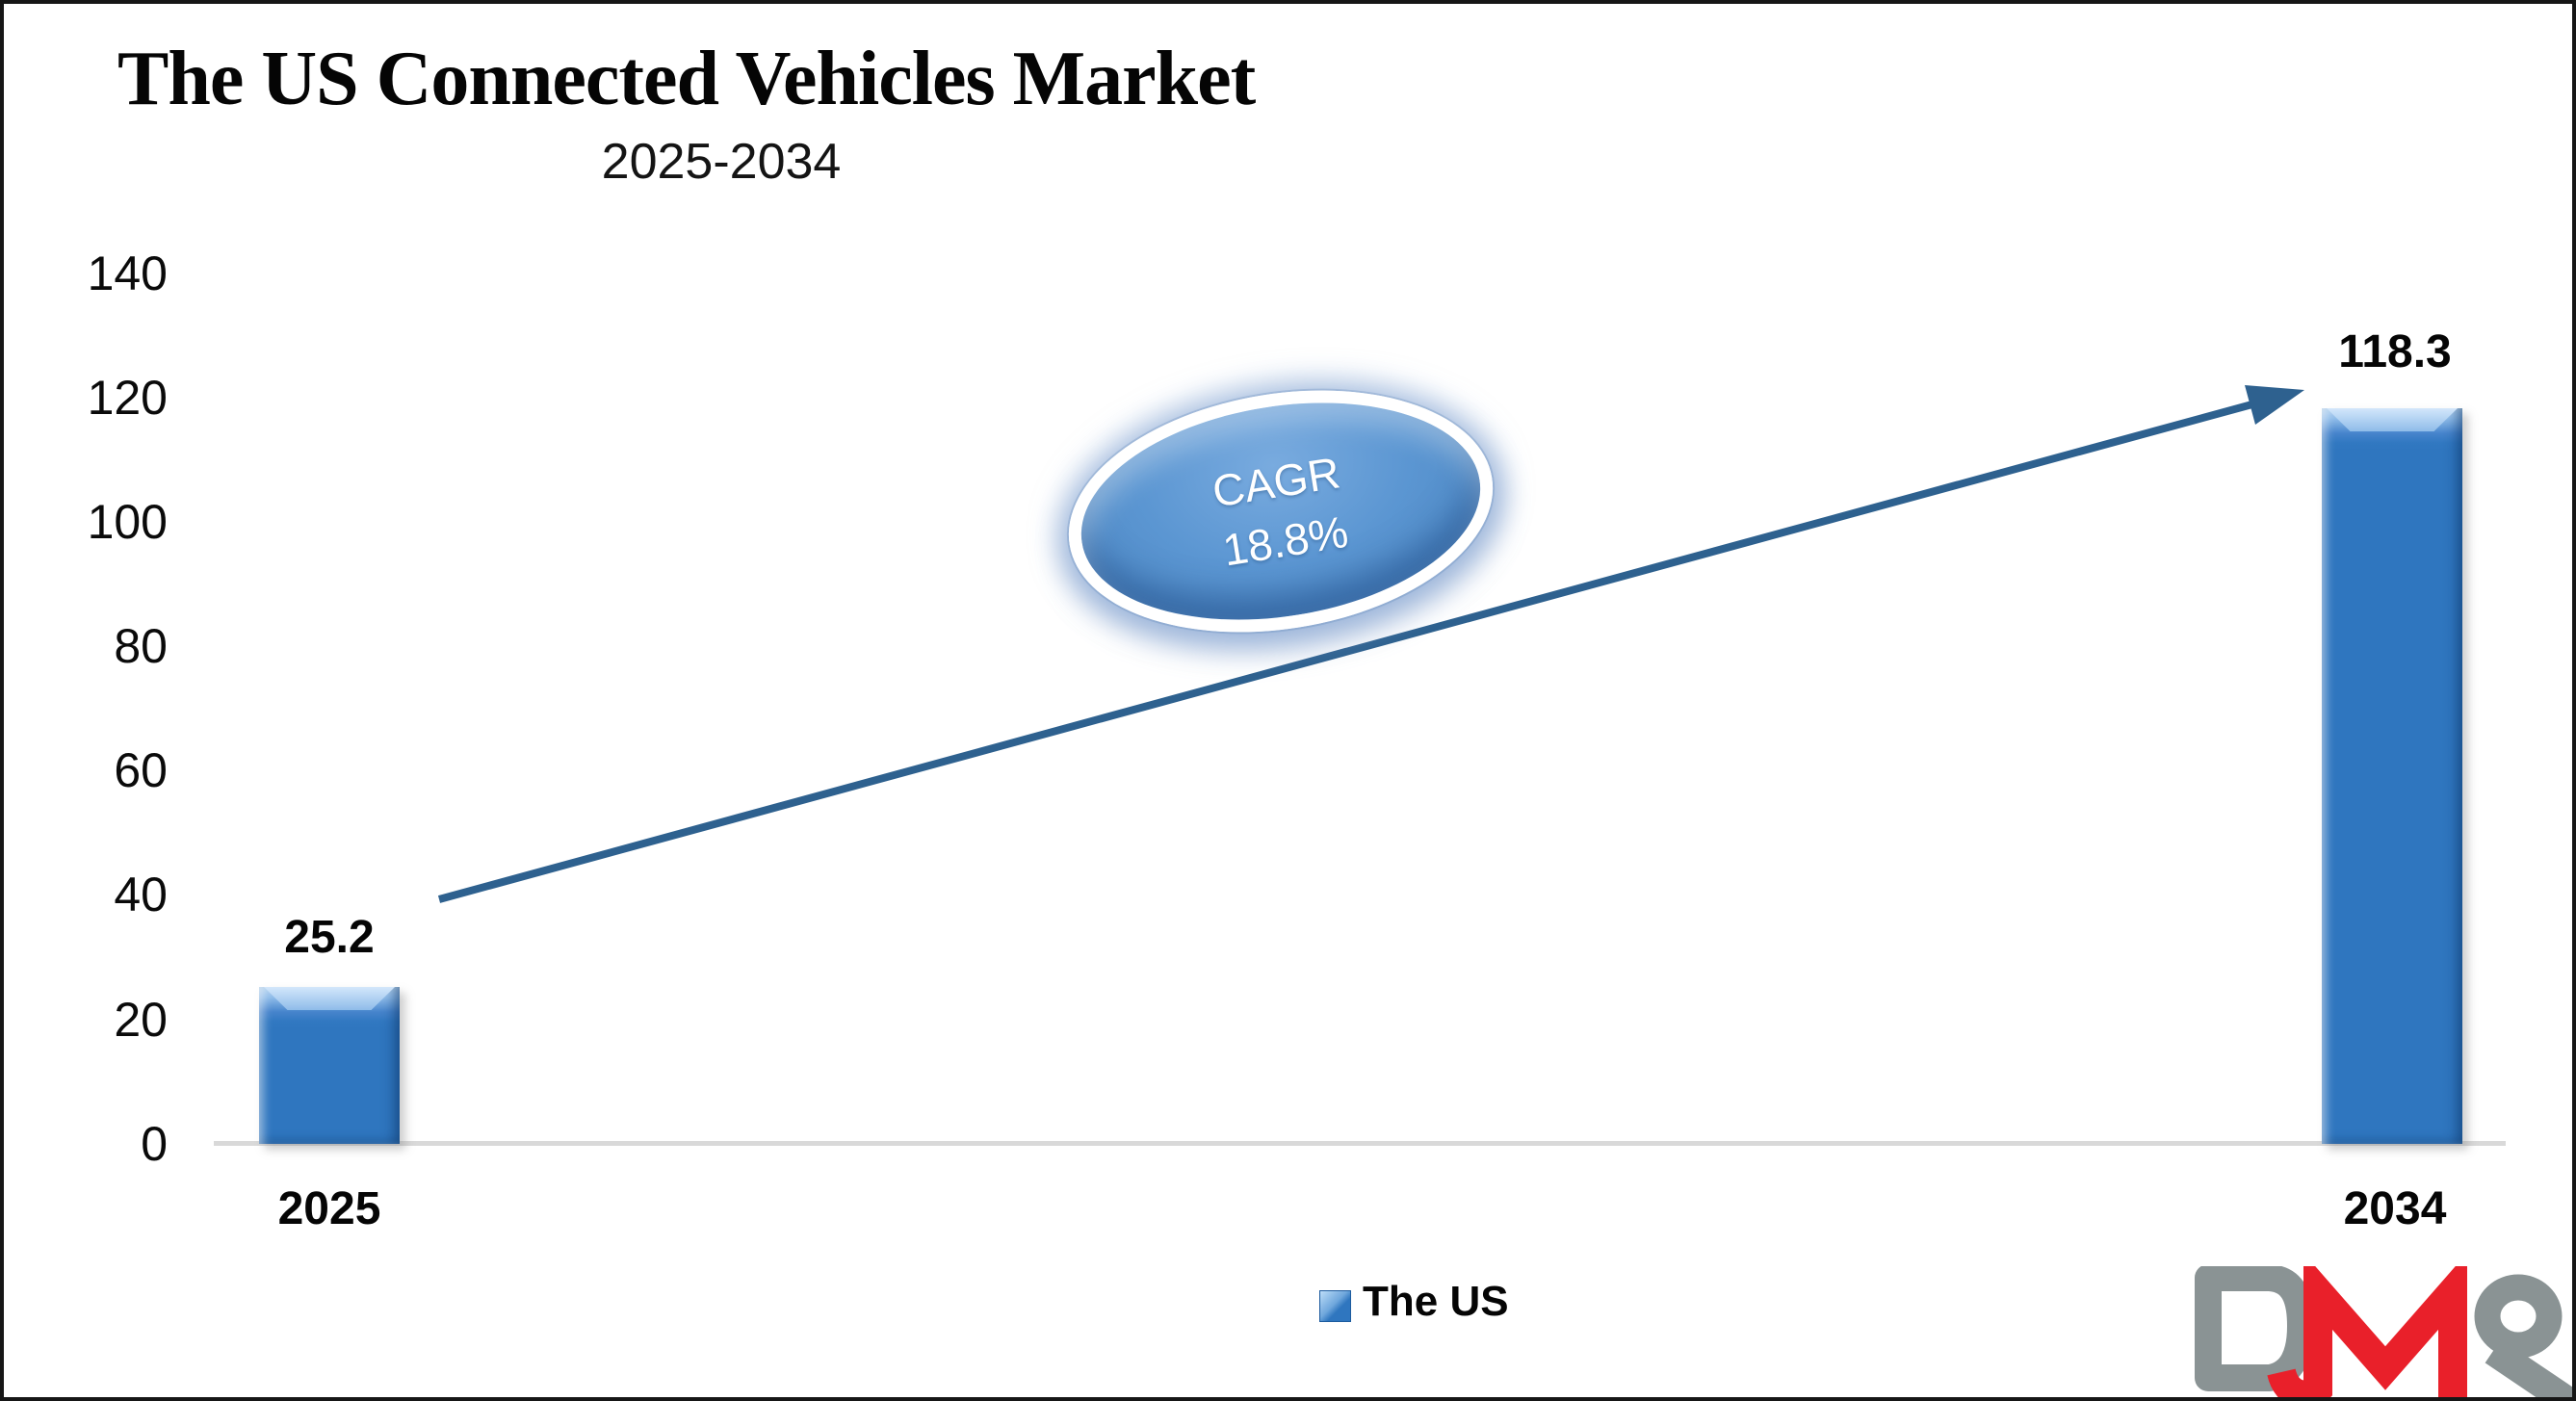  What do you see at coordinates (2392, 776) in the screenshot?
I see `bar-2034` at bounding box center [2392, 776].